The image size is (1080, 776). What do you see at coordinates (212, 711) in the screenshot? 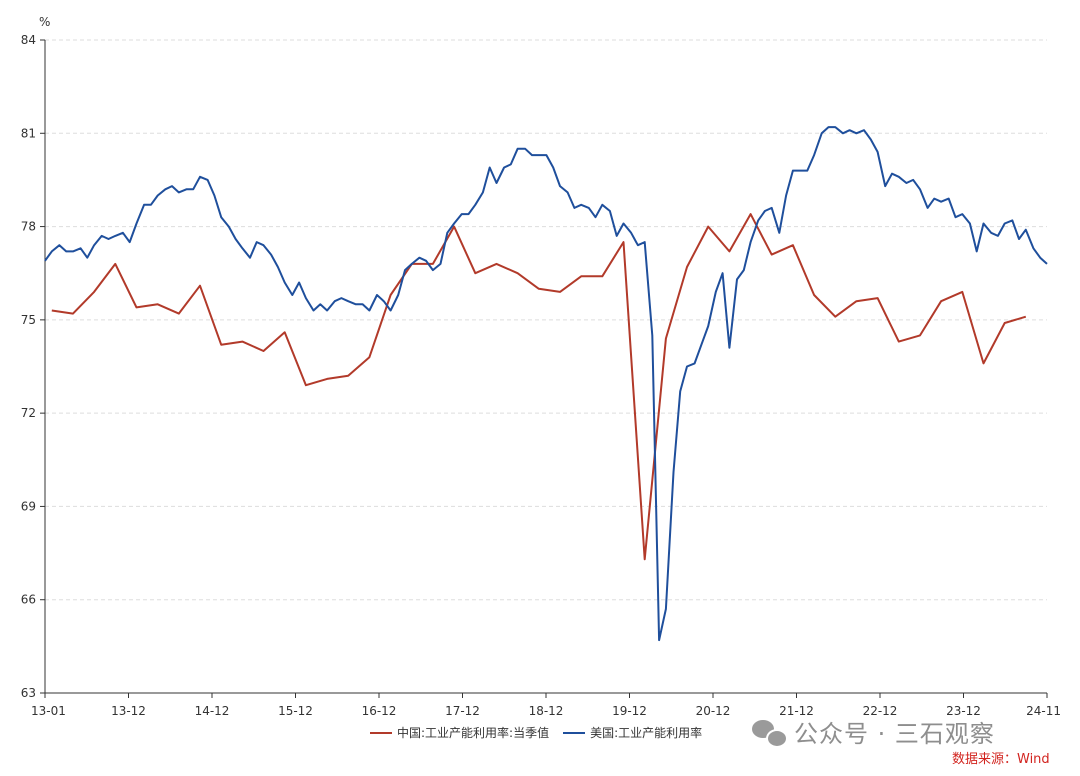
I see `x-tick-label-14-12: 14-12` at bounding box center [212, 711].